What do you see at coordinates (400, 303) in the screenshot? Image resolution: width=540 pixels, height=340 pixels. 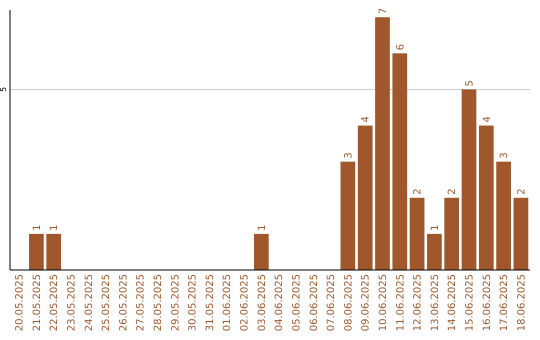 I see `x-tick-label: 11.06.2025` at bounding box center [400, 303].